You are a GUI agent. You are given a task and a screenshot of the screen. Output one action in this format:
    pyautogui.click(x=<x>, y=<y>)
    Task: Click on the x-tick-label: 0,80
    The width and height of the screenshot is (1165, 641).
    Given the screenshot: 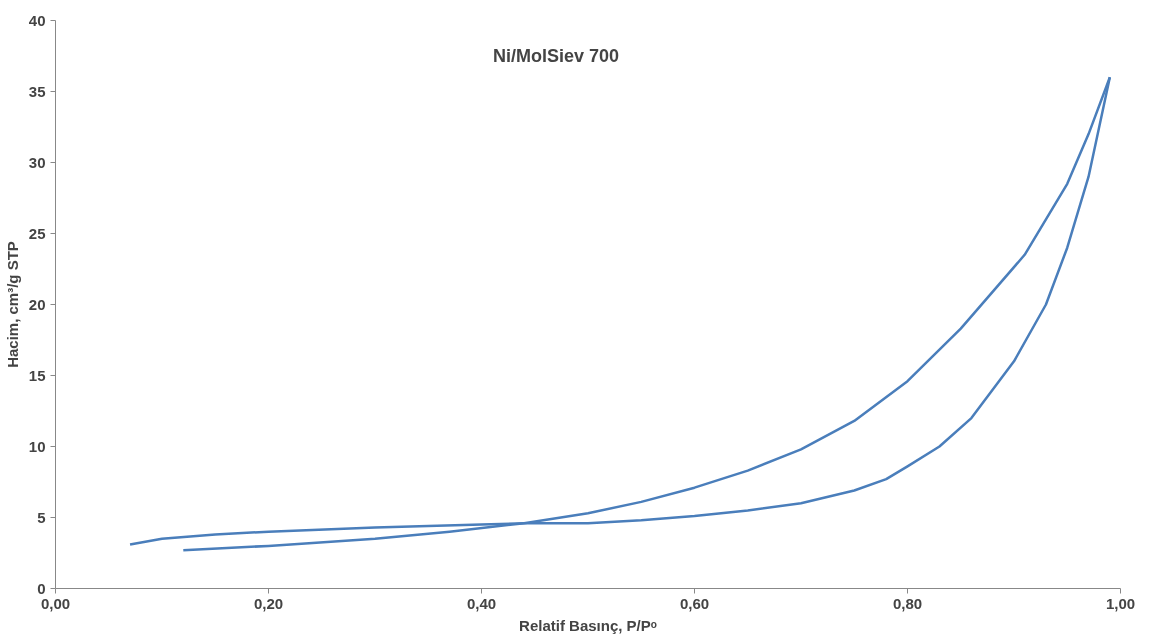 What is the action you would take?
    pyautogui.click(x=907, y=603)
    